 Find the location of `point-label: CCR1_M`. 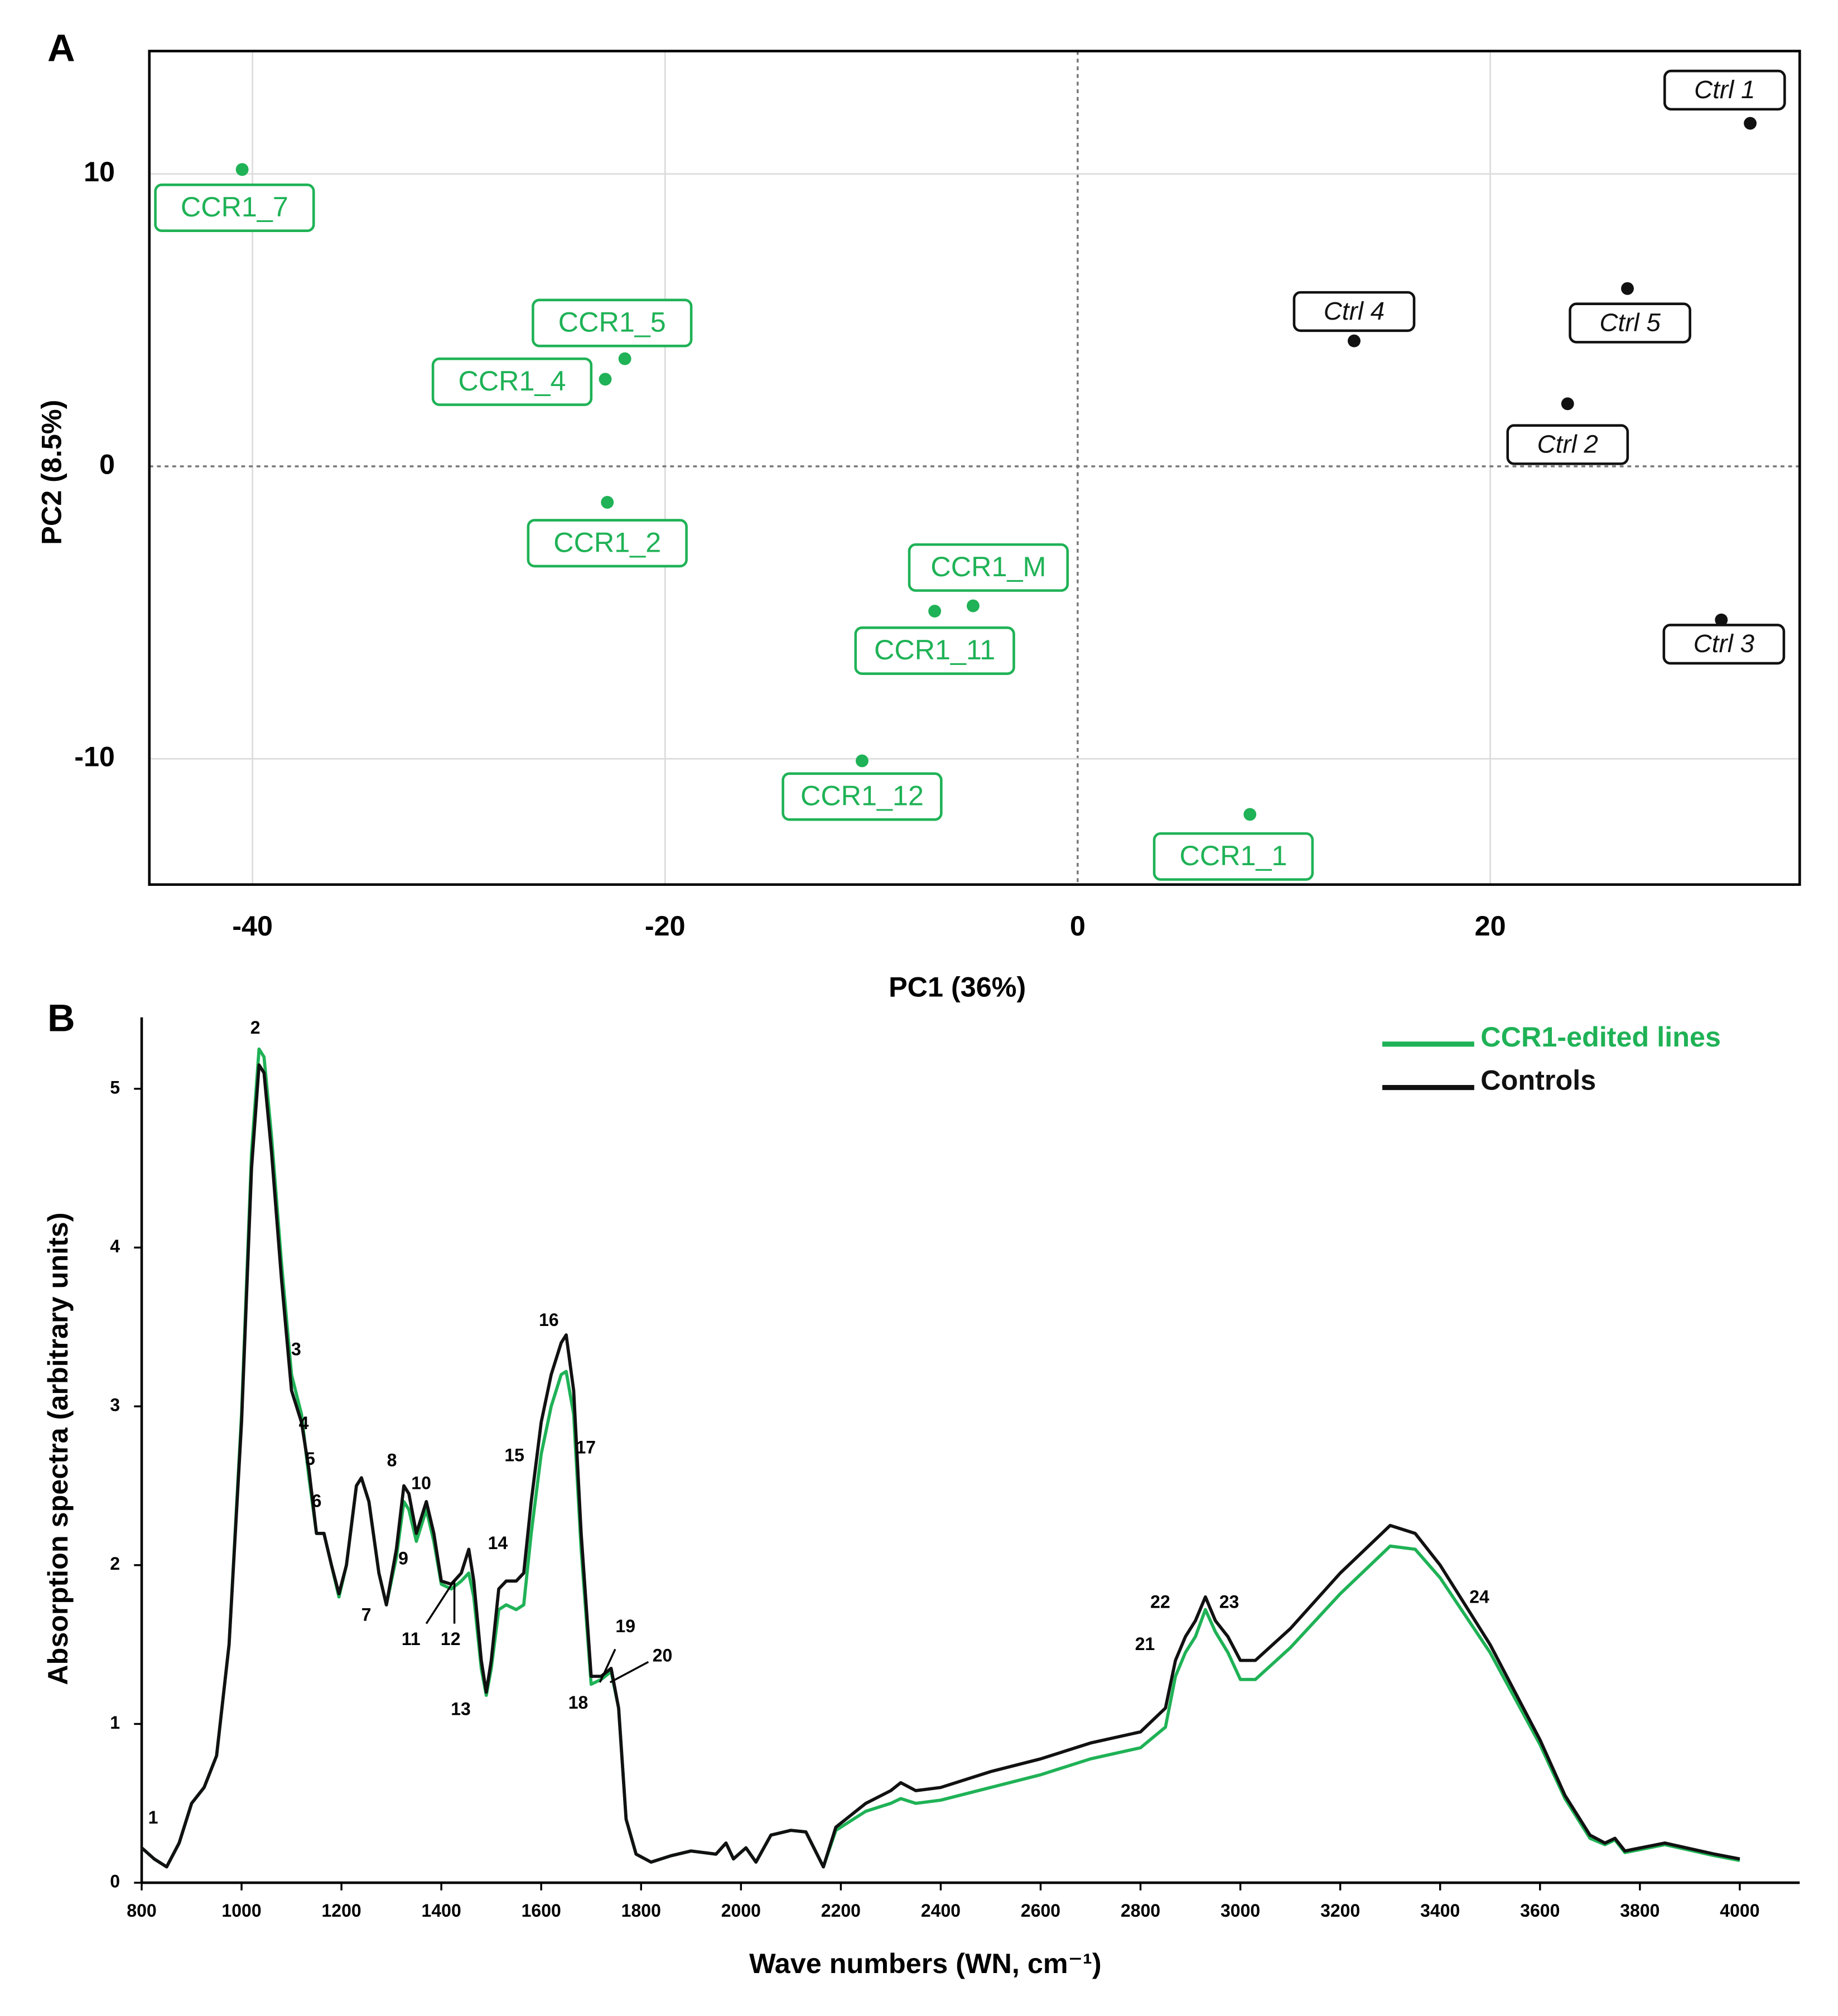

point-label: CCR1_M is located at coordinates (988, 566).